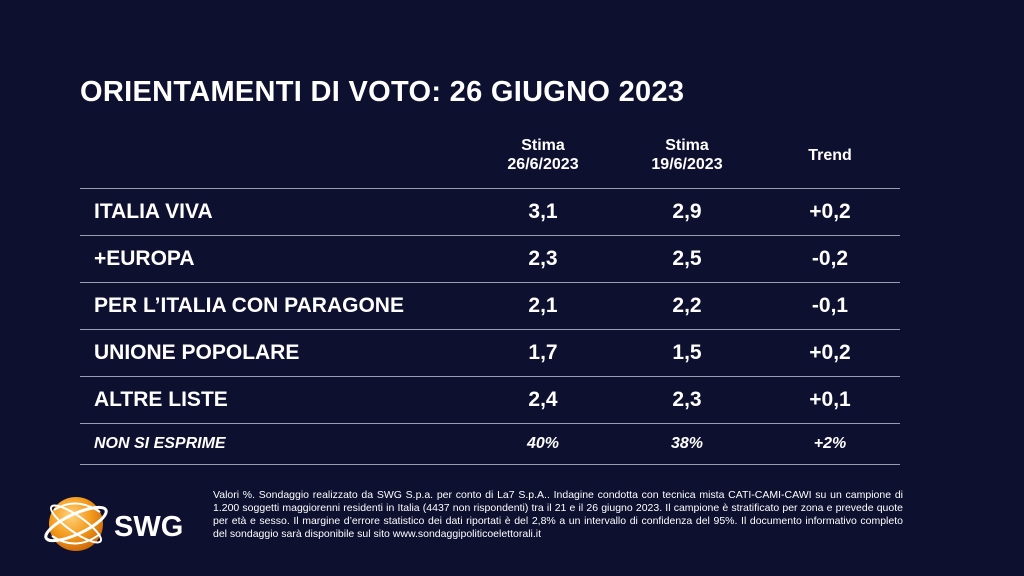 Image resolution: width=1024 pixels, height=576 pixels. Describe the element at coordinates (687, 211) in the screenshot. I see `value-previous: 2,9` at that location.